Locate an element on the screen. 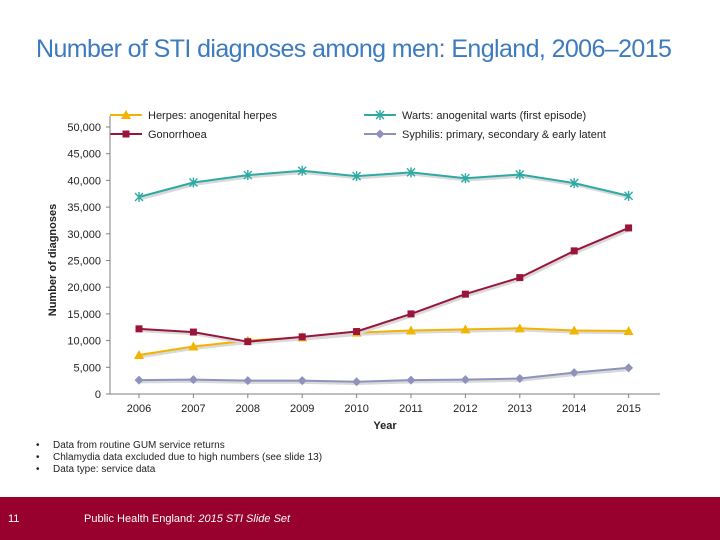 The image size is (720, 540). note-item: Data type: service data is located at coordinates (179, 470).